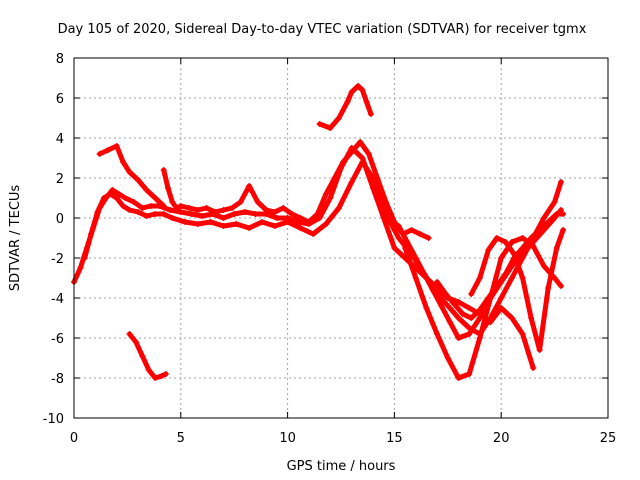  I want to click on y-tick-label: 2, so click(60, 179).